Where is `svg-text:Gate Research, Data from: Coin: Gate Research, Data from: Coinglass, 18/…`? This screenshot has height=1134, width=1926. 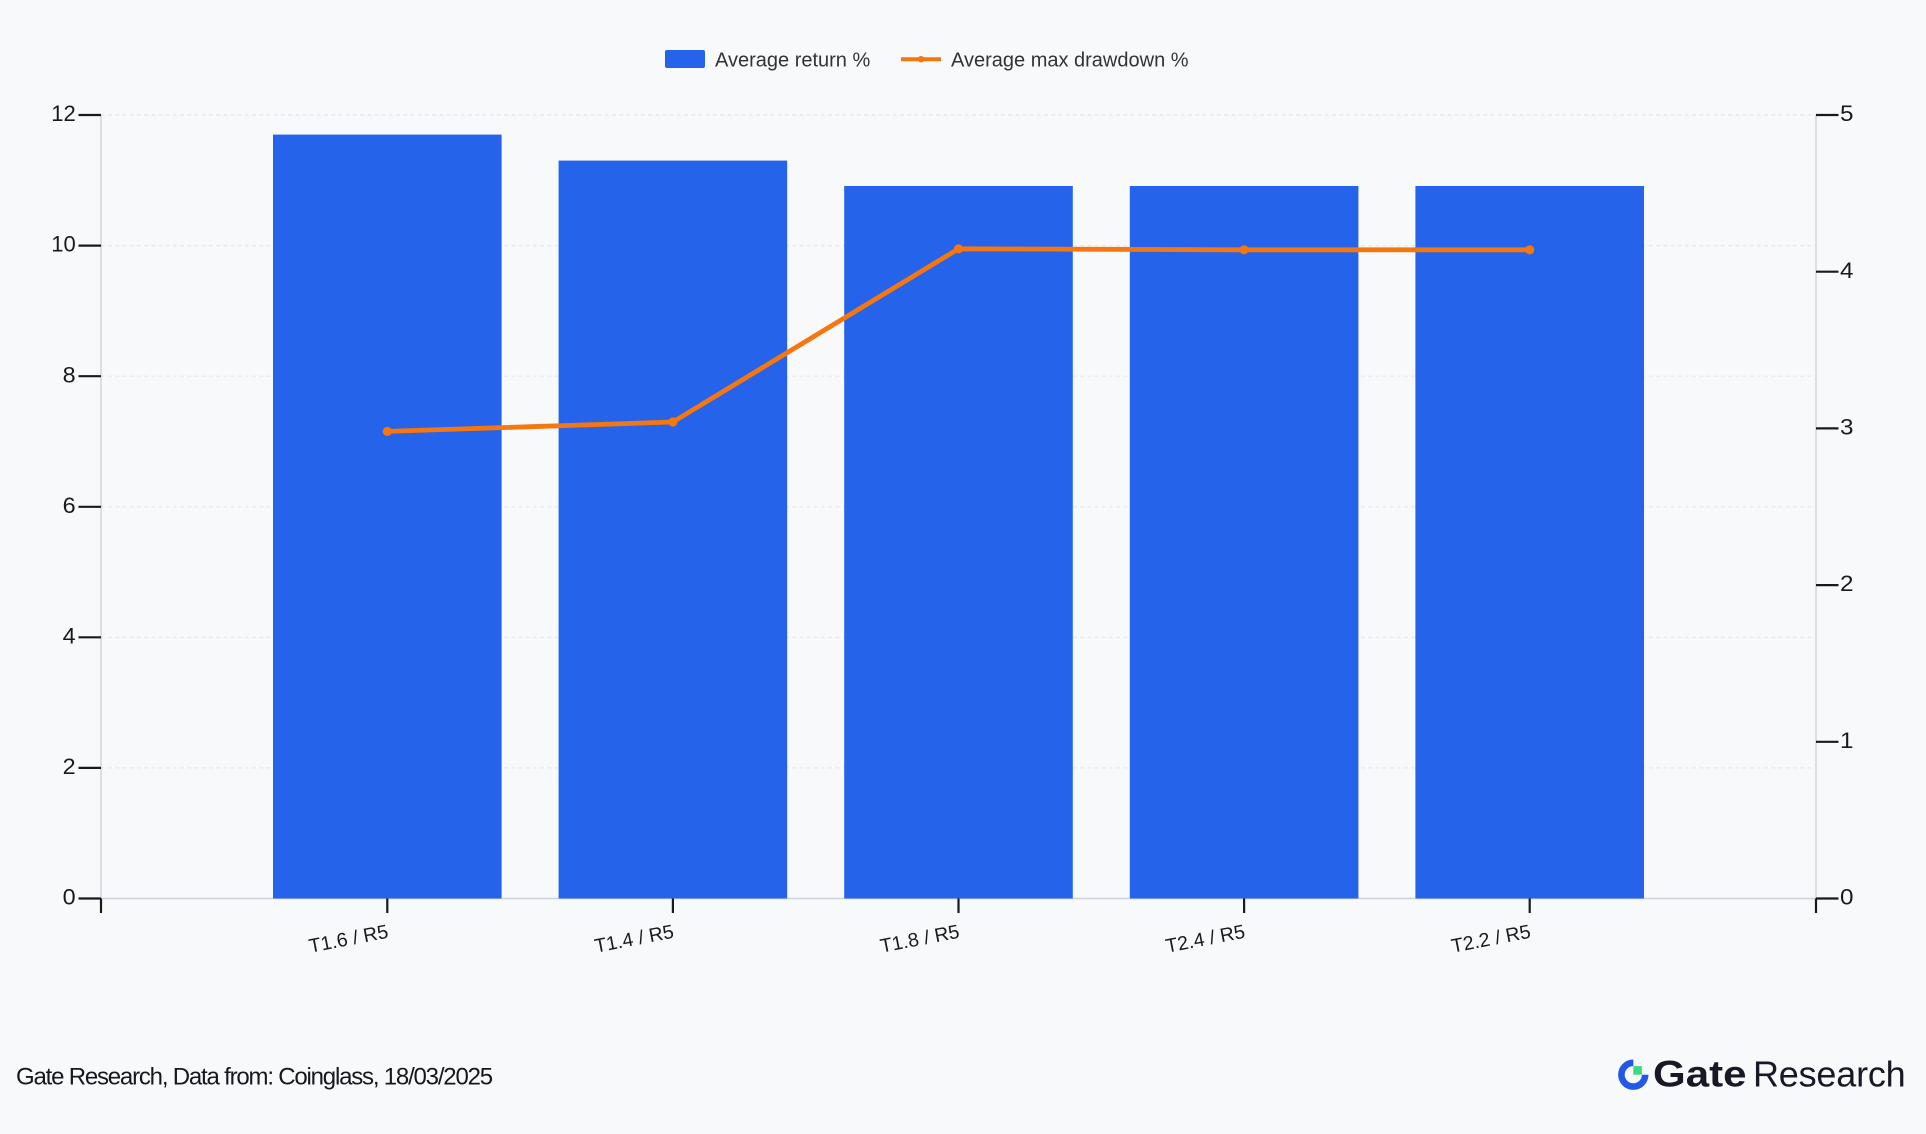
svg-text:Gate Research, Data from: Coin: Gate Research, Data from: Coinglass, 18/… is located at coordinates (254, 1077).